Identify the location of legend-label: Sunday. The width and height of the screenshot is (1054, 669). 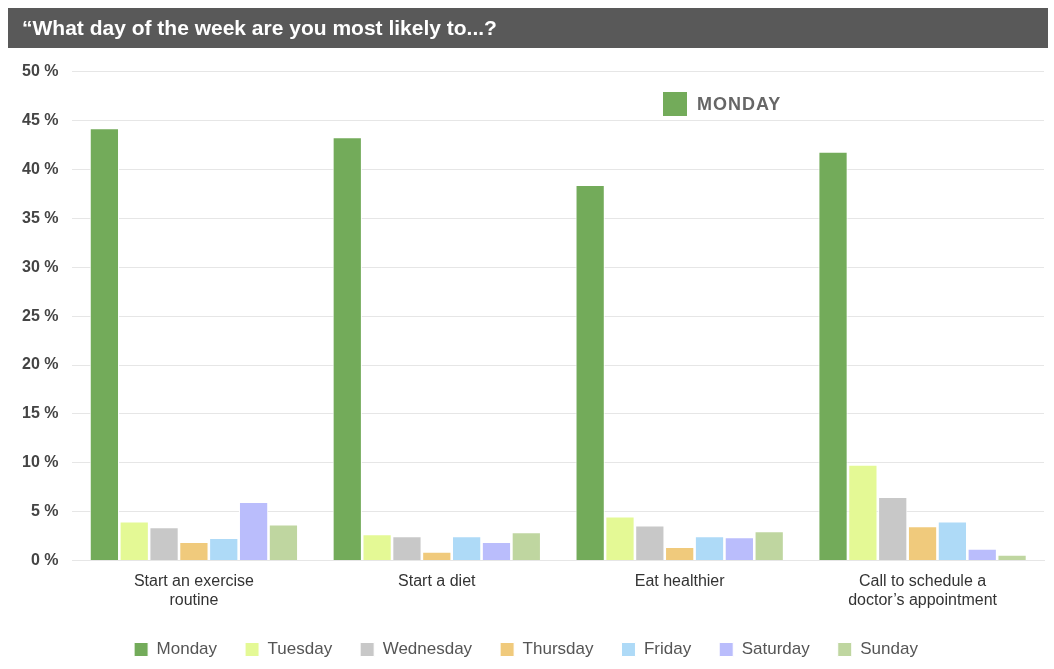
(889, 649).